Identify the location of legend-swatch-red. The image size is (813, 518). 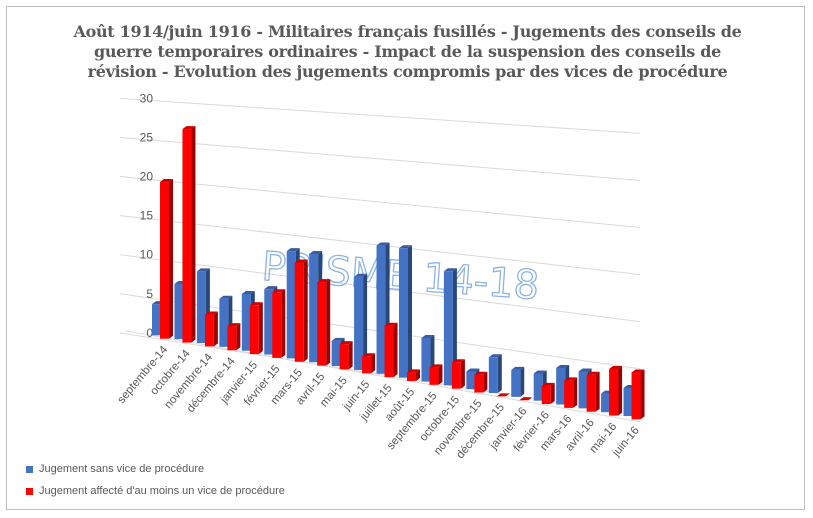
(29, 491).